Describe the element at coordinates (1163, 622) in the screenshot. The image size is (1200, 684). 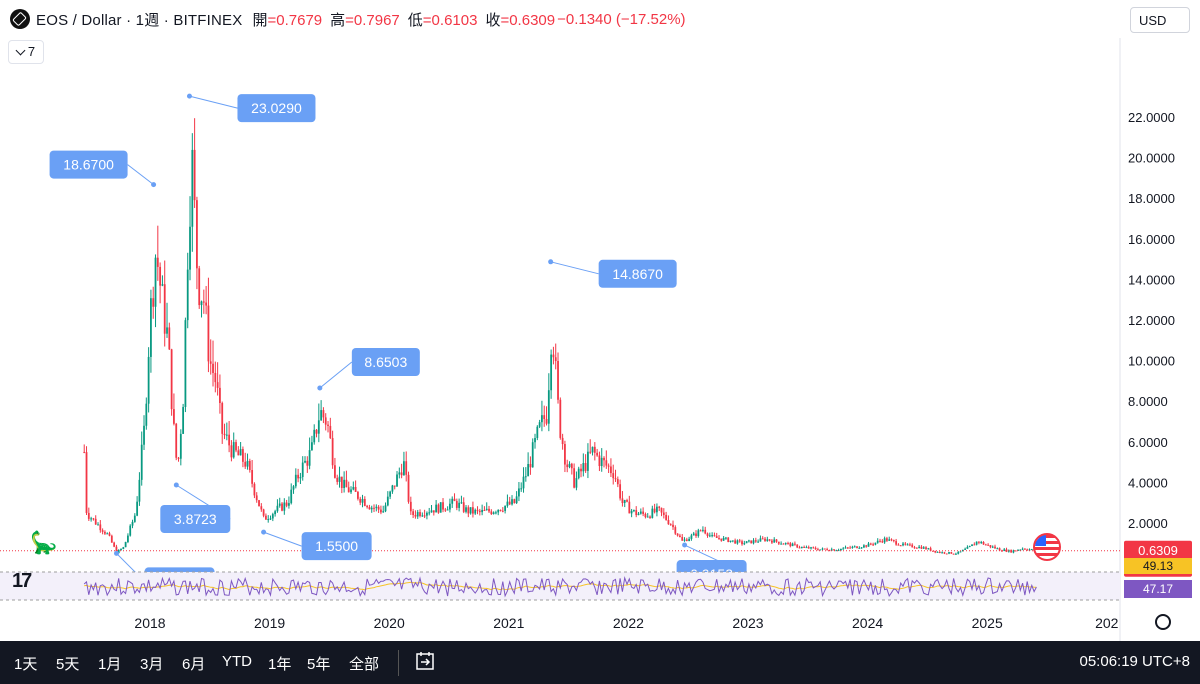
I see `settings-icon` at that location.